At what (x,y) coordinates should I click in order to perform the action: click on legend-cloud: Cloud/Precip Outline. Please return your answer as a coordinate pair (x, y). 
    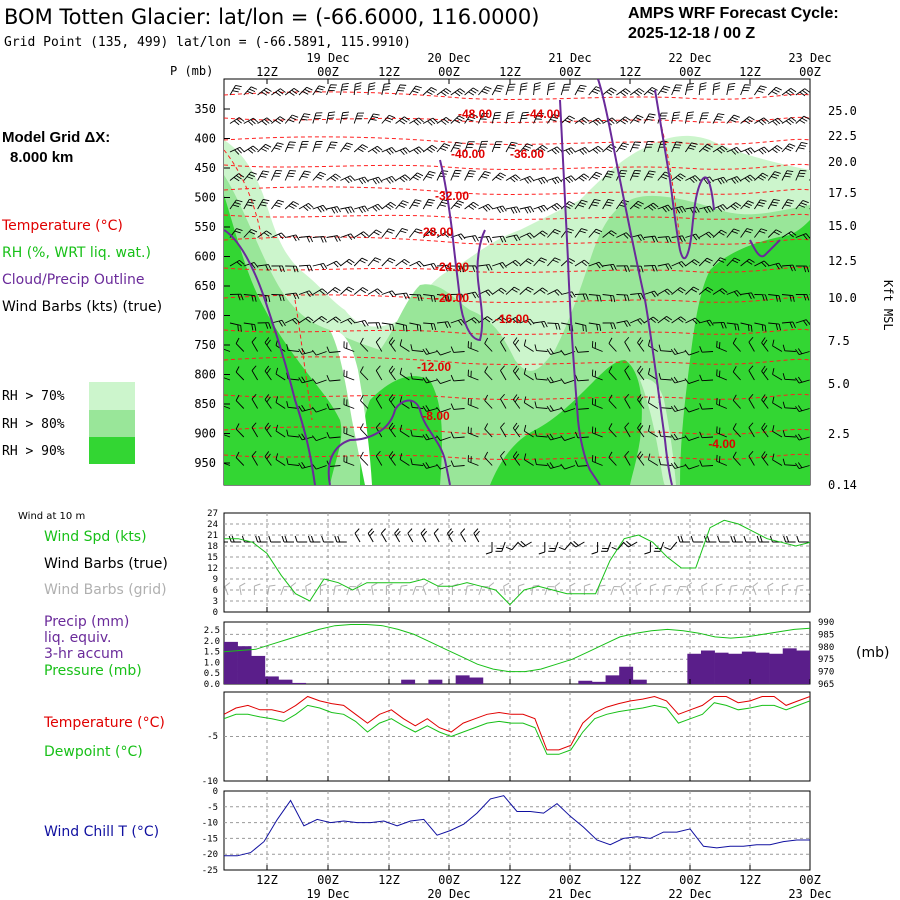
    Looking at the image, I should click on (73, 280).